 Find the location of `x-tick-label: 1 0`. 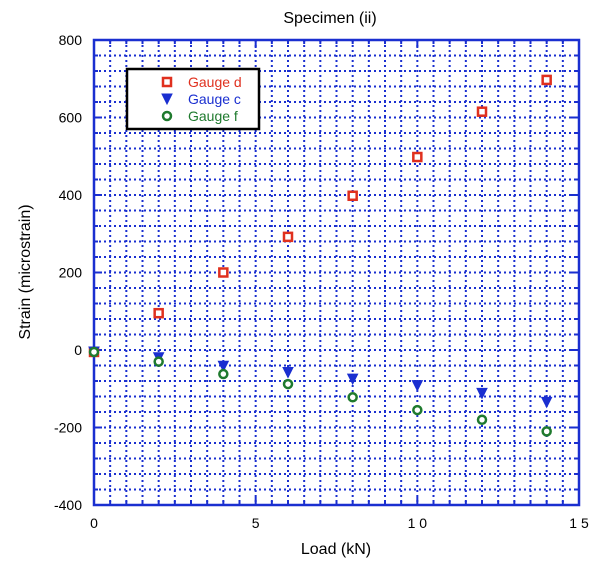

x-tick-label: 1 0 is located at coordinates (418, 523).